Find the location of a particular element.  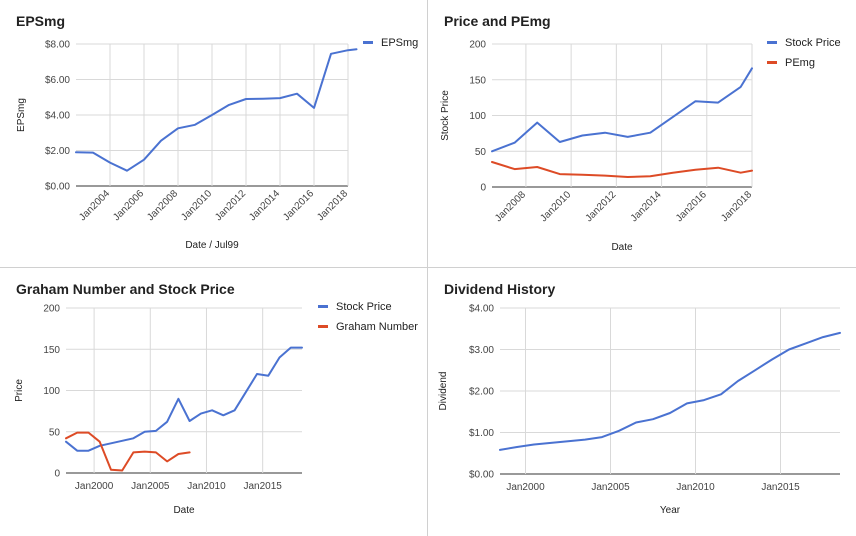

y-tick-label: $1.00 is located at coordinates (481, 433).